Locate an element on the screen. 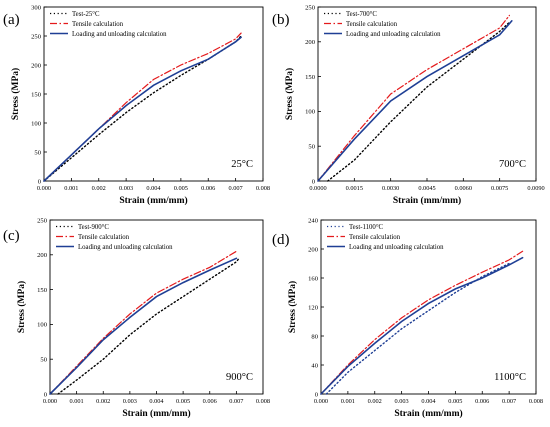 The width and height of the screenshot is (550, 427). panel-label: (c) is located at coordinates (11, 236).